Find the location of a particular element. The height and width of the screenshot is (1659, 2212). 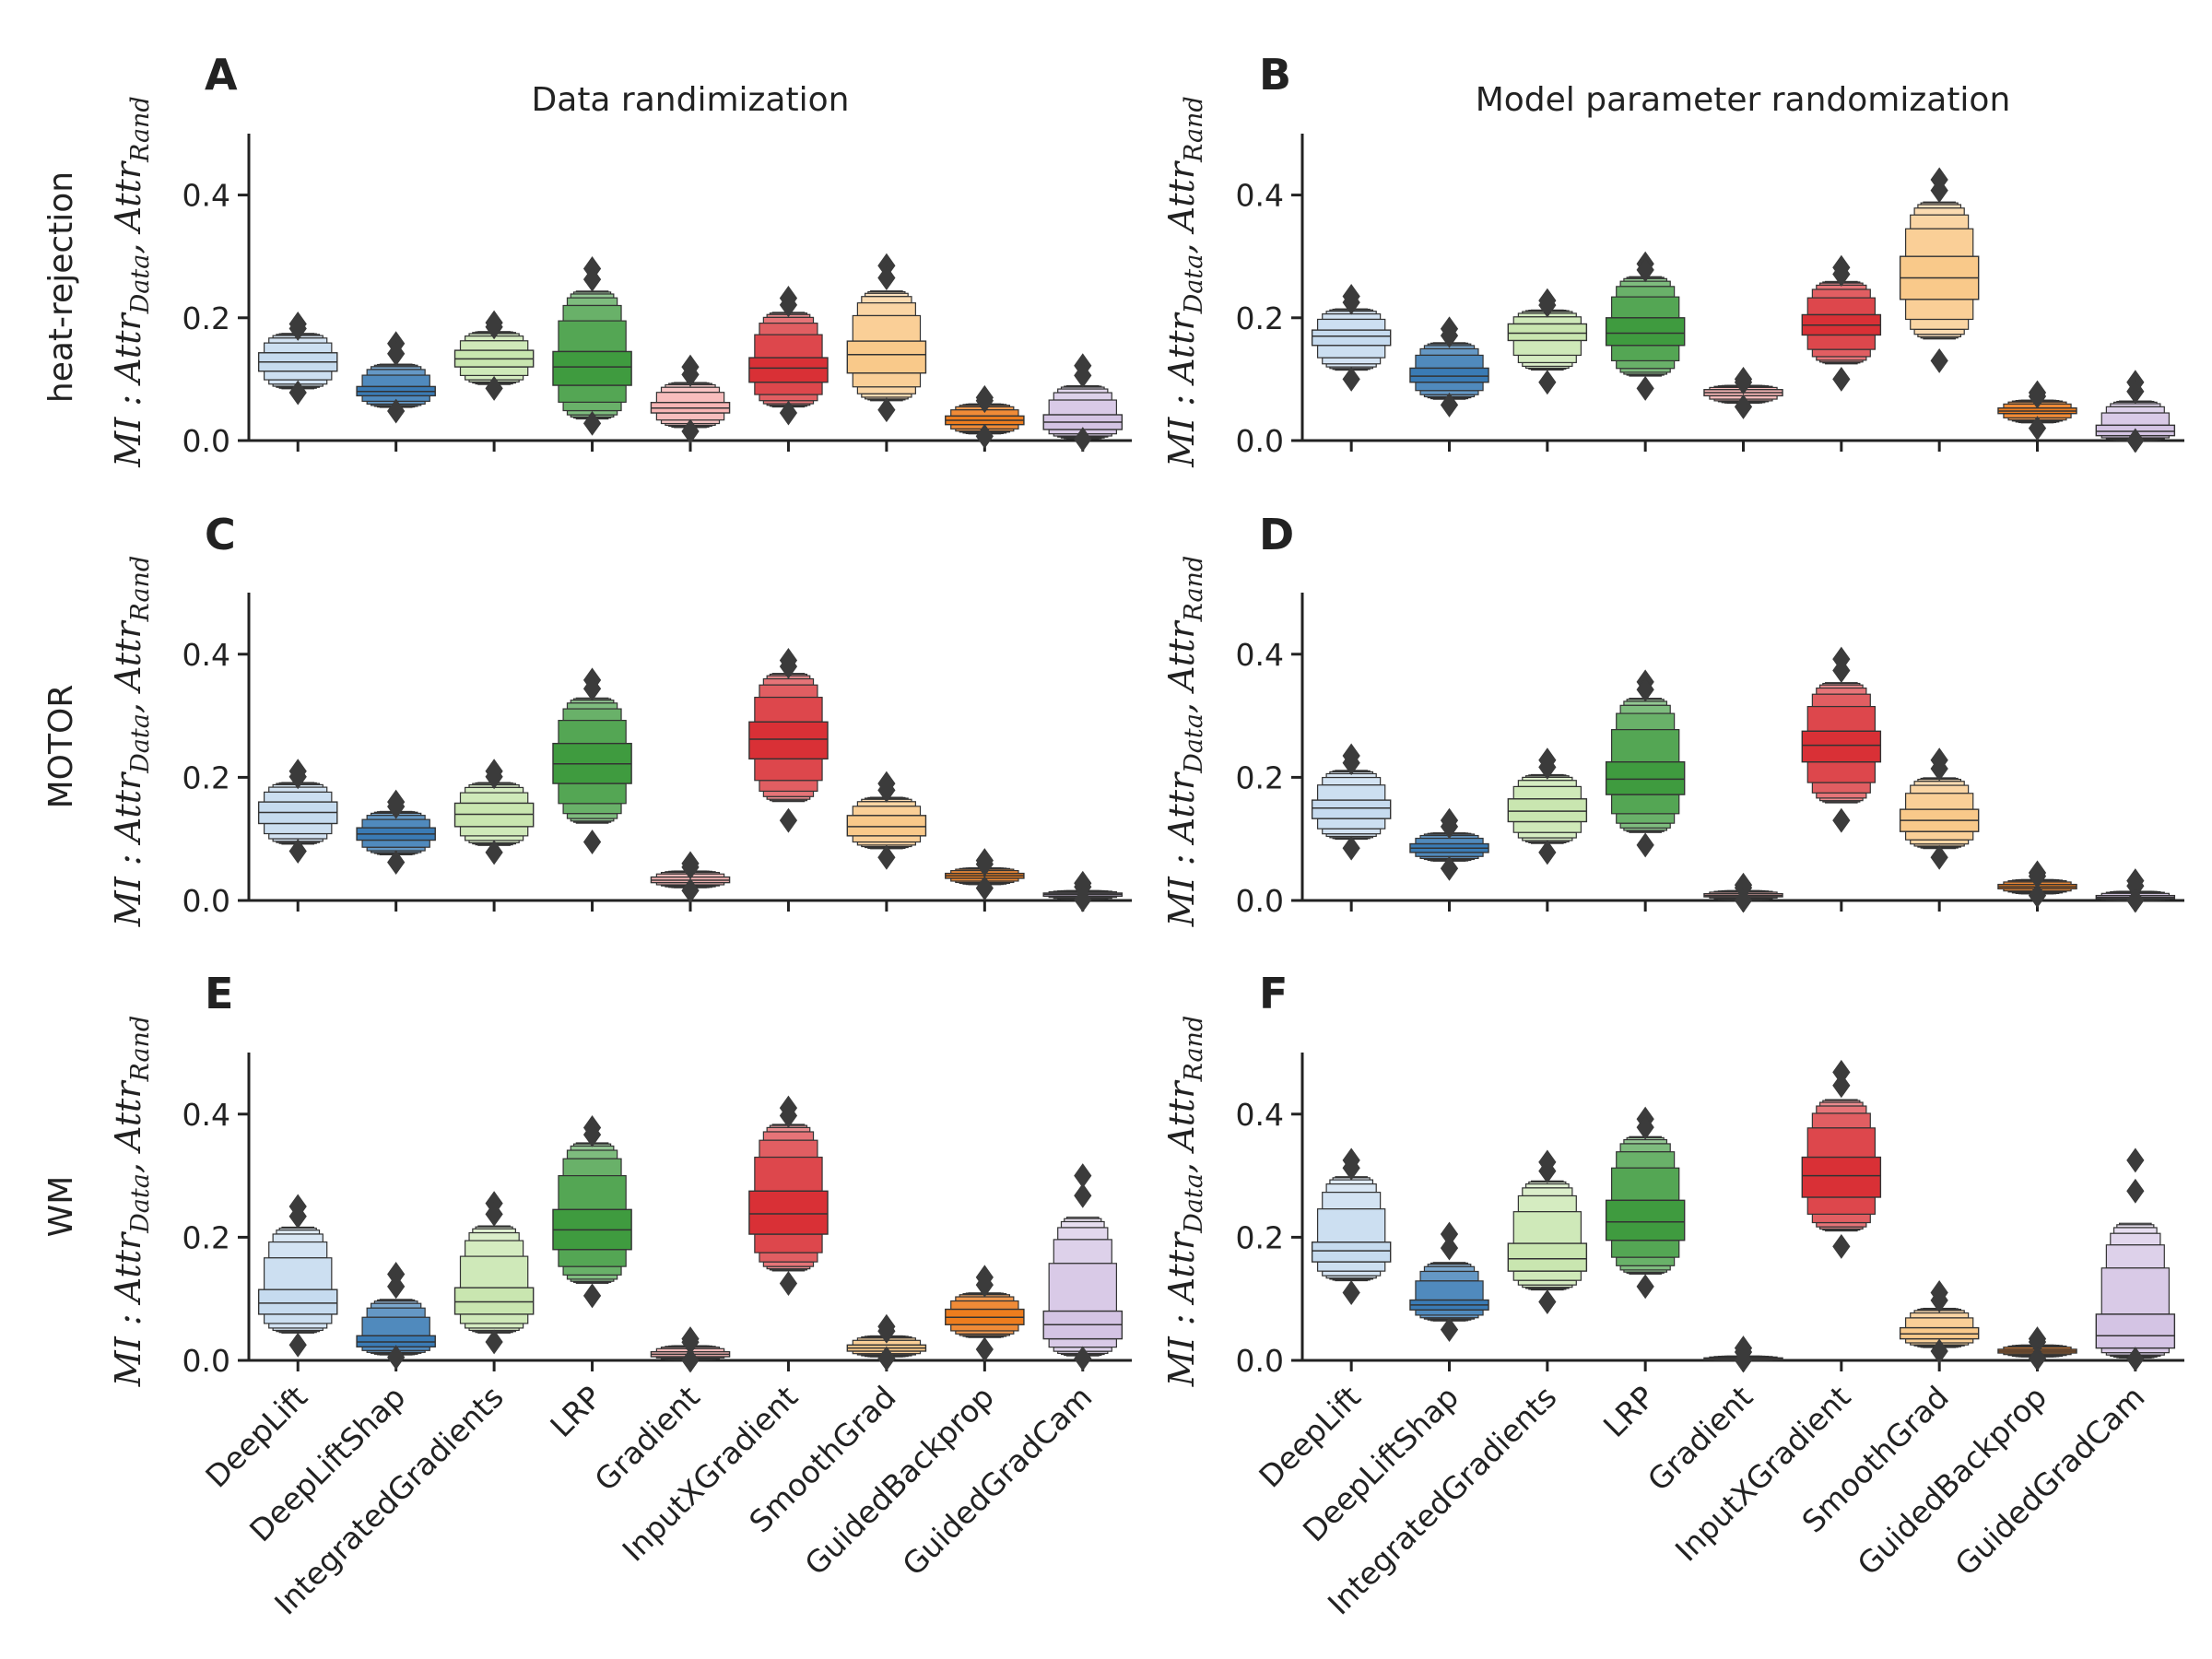

panel-letter: D is located at coordinates (1276, 534).